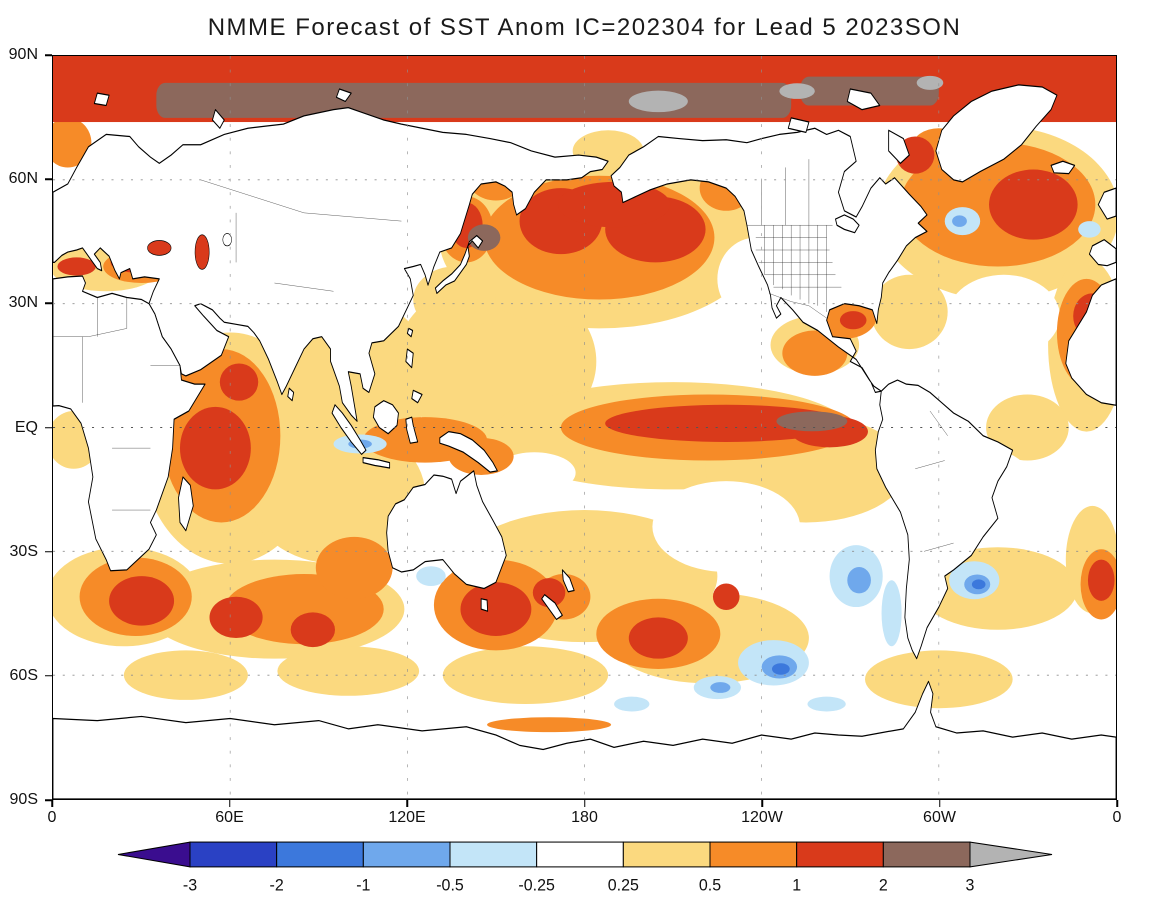  Describe the element at coordinates (944, 519) in the screenshot. I see `land-south-america` at that location.